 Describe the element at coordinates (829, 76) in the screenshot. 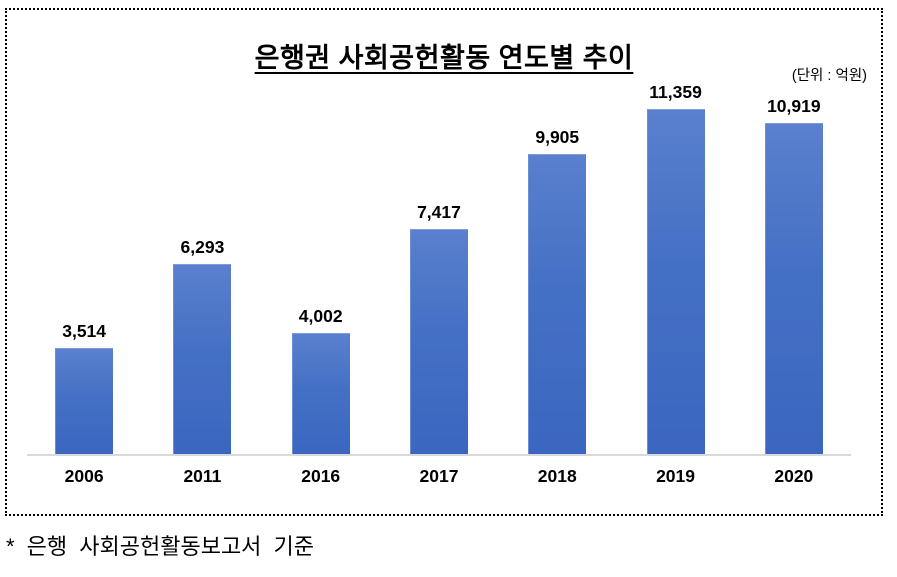

I see `unit-label: (단위 : 억원)` at that location.